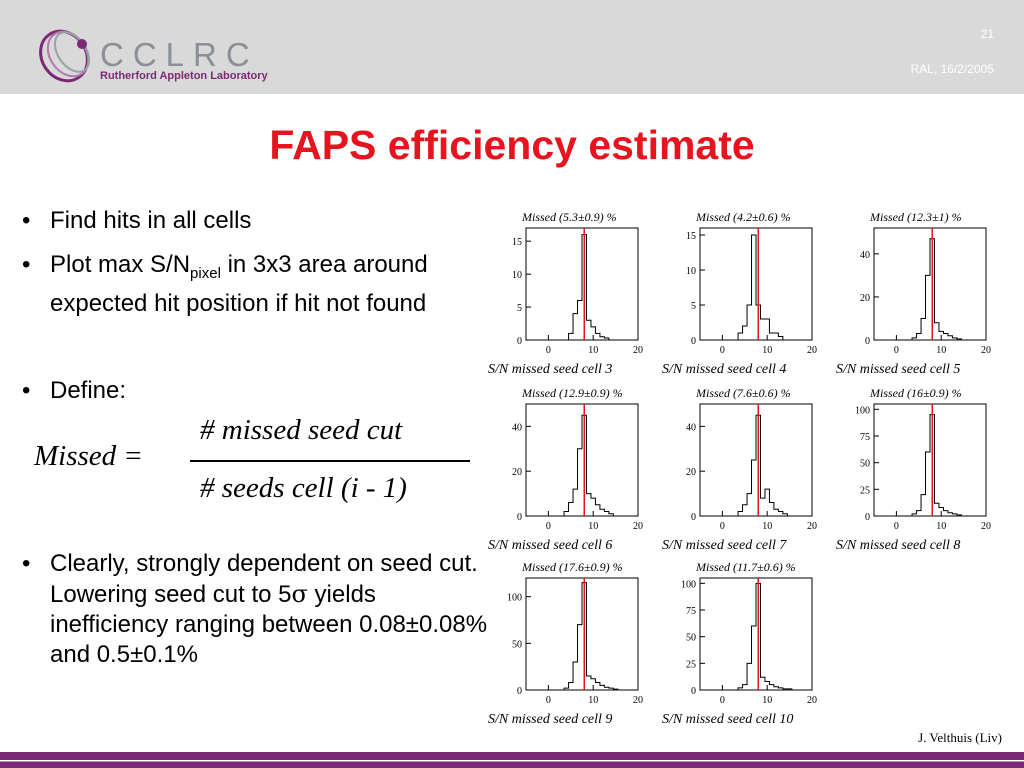 This screenshot has height=768, width=1024. Describe the element at coordinates (898, 545) in the screenshot. I see `histogram-xlabel: S/N missed seed cell 8` at that location.